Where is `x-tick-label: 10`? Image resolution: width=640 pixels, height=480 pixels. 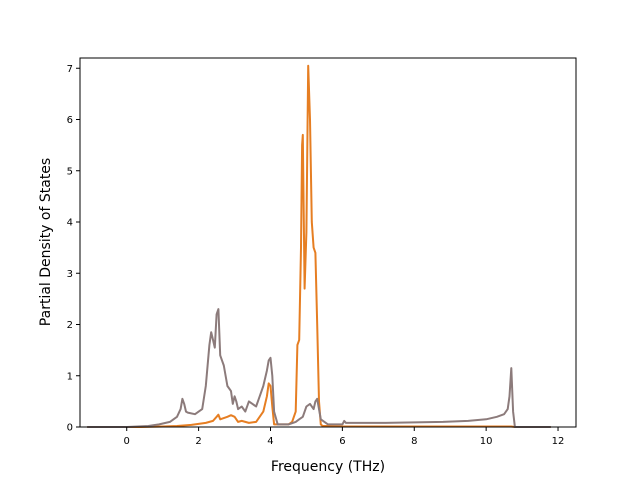
x-tick-label: 10 is located at coordinates (486, 441).